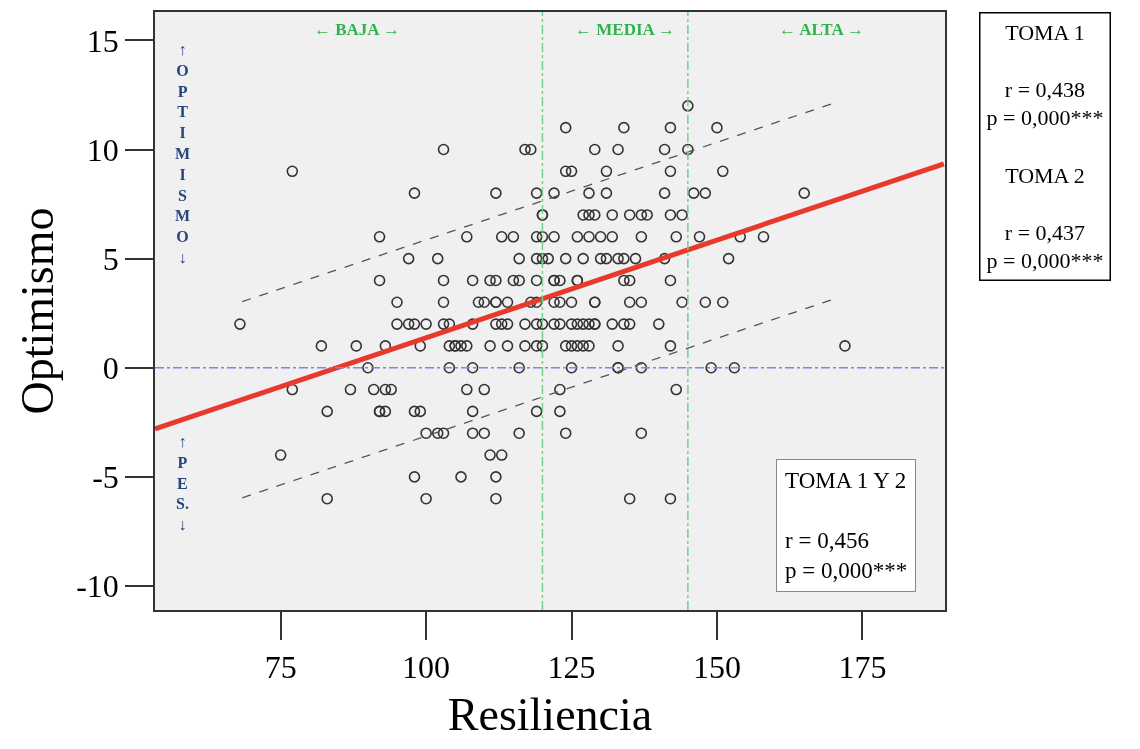 The height and width of the screenshot is (749, 1140). What do you see at coordinates (280, 667) in the screenshot?
I see `x-tick-label: 75` at bounding box center [280, 667].